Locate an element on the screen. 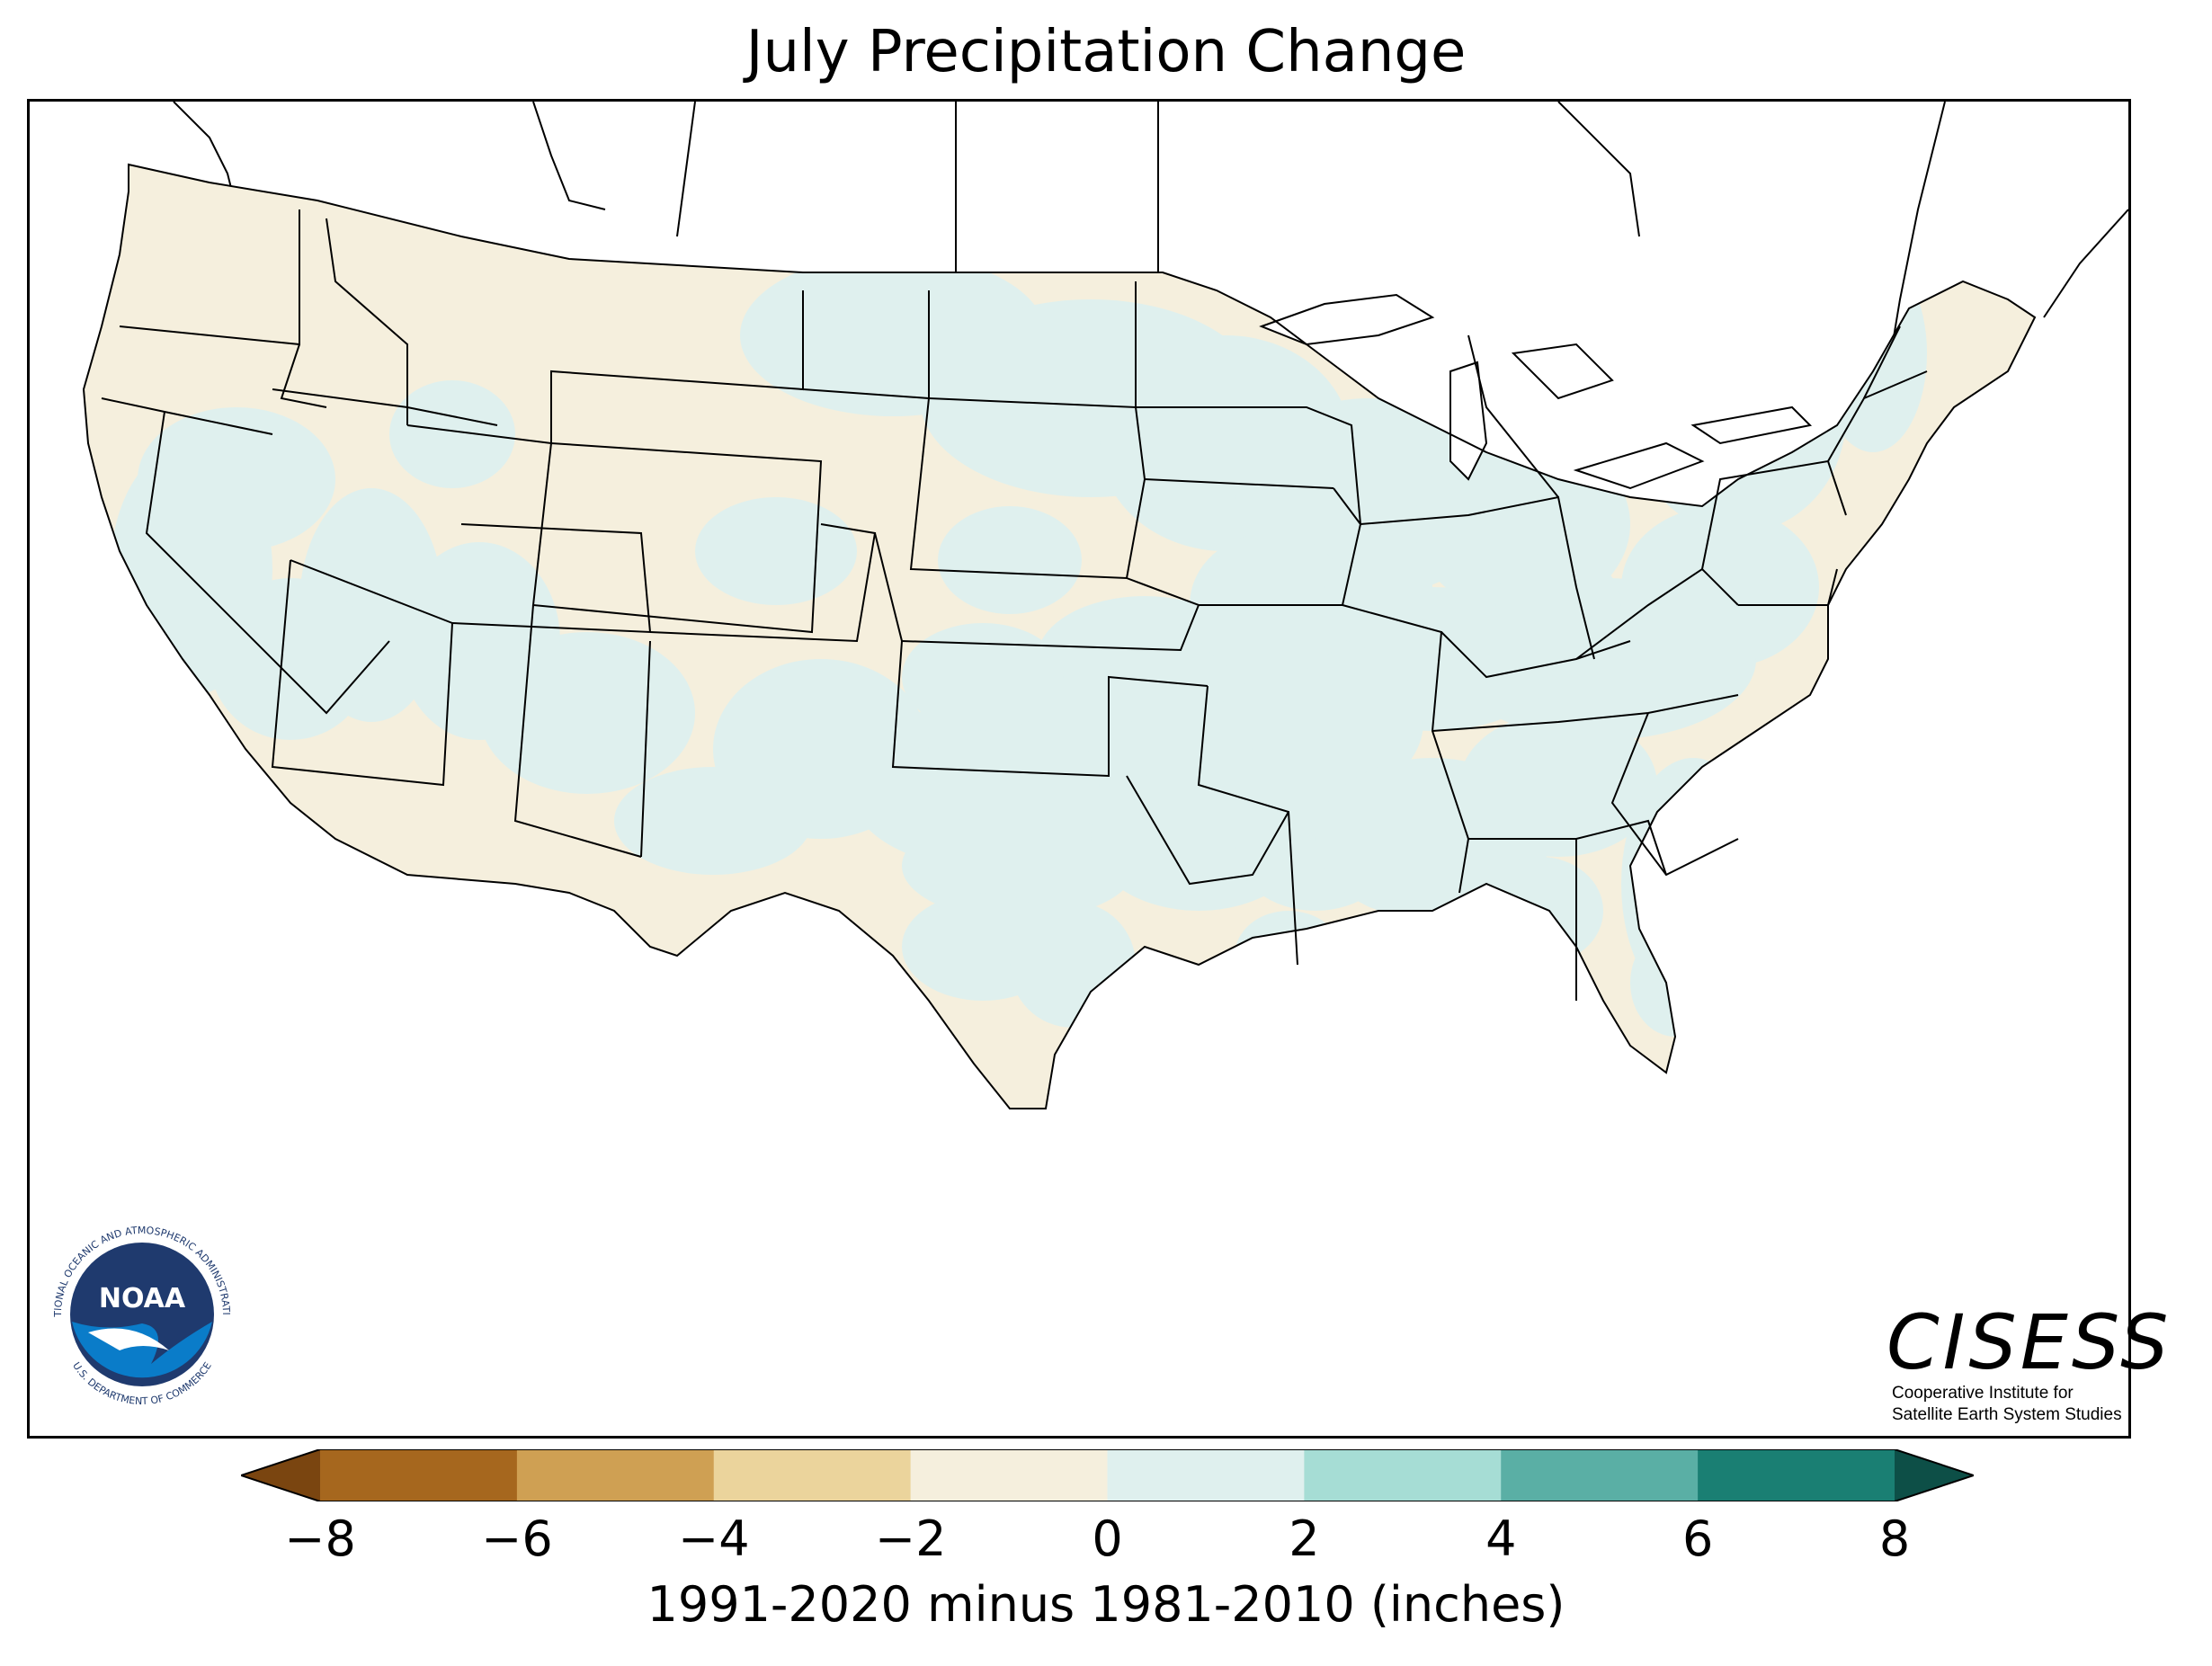  colorbar-tick-label: 0 is located at coordinates (1107, 1538).